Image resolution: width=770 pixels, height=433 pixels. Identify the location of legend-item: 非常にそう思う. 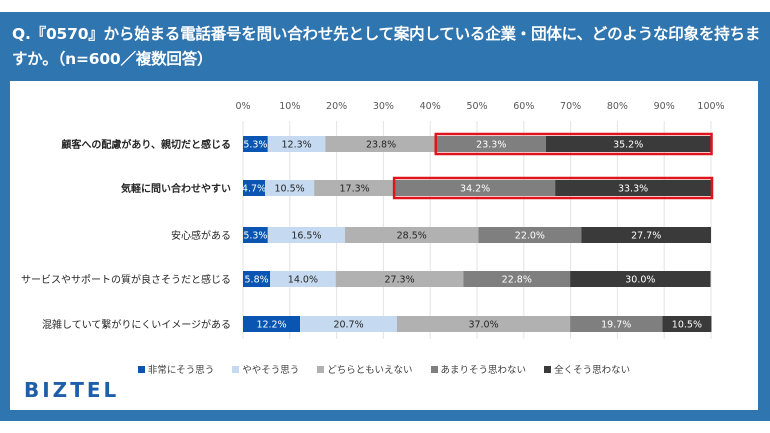
(176, 369).